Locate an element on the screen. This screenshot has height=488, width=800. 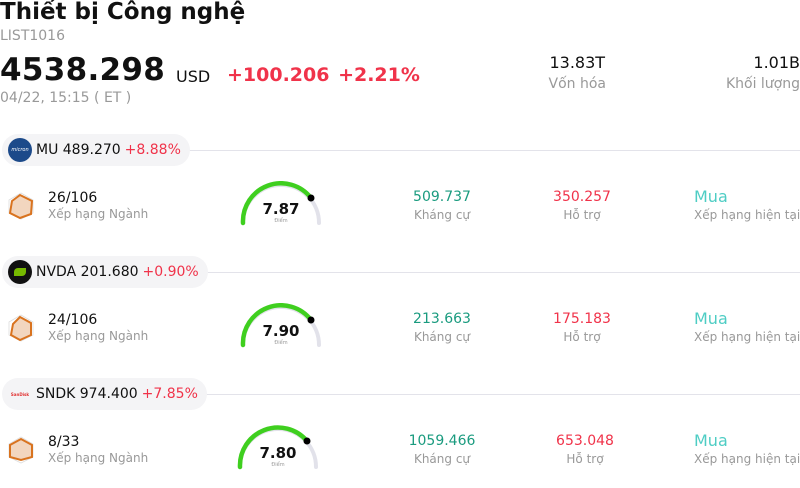
volume-value: 1.01B is located at coordinates (776, 62).